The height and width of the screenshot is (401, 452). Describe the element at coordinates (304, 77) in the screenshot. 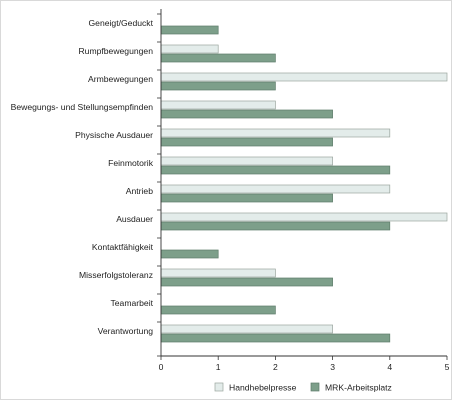

I see `bar-handhebelpresse-armbewegungen` at that location.